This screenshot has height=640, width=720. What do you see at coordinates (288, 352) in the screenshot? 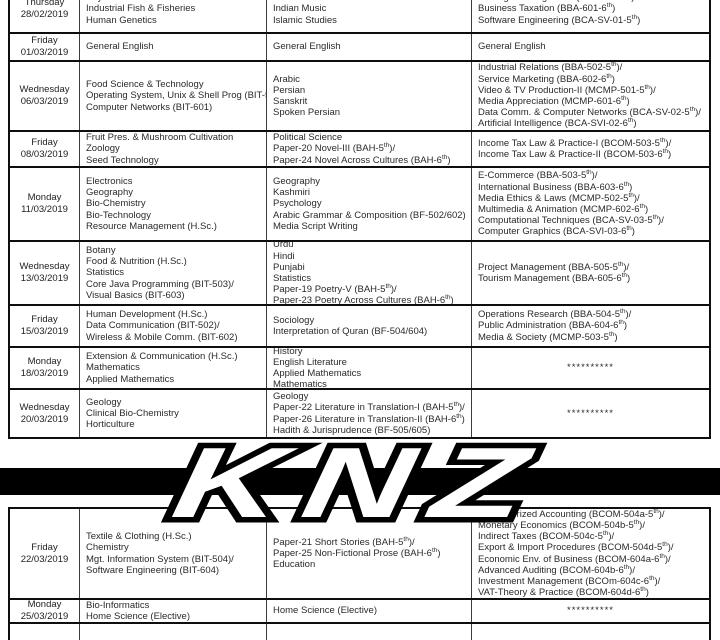
I see `subject-line: History` at bounding box center [288, 352].